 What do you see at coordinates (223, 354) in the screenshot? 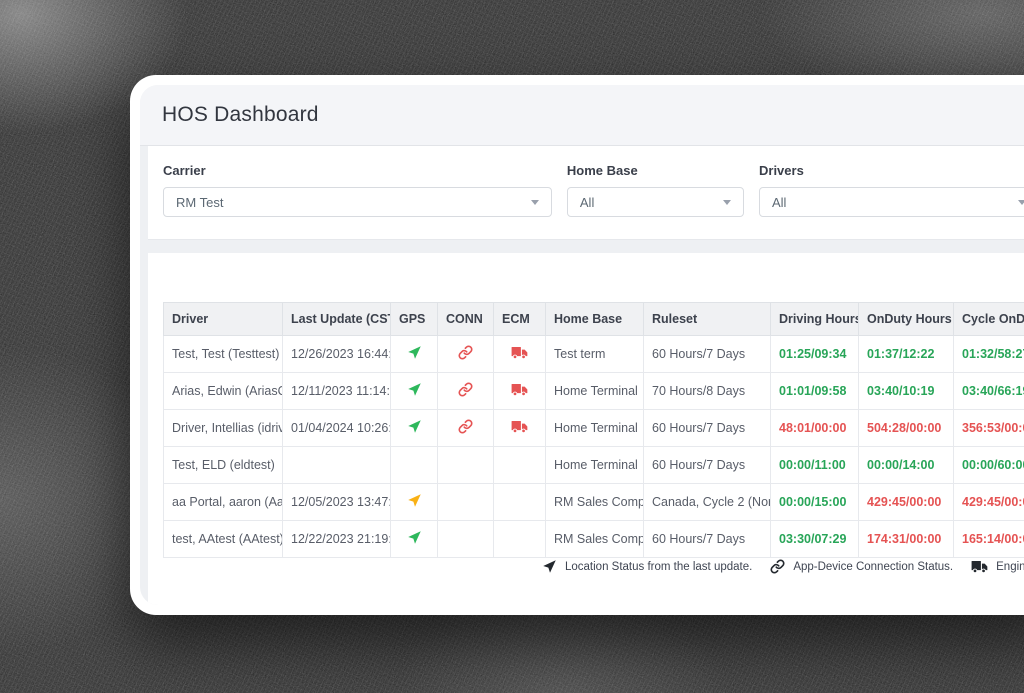
I see `driver-cell: Test, Test (Testtest)` at bounding box center [223, 354].